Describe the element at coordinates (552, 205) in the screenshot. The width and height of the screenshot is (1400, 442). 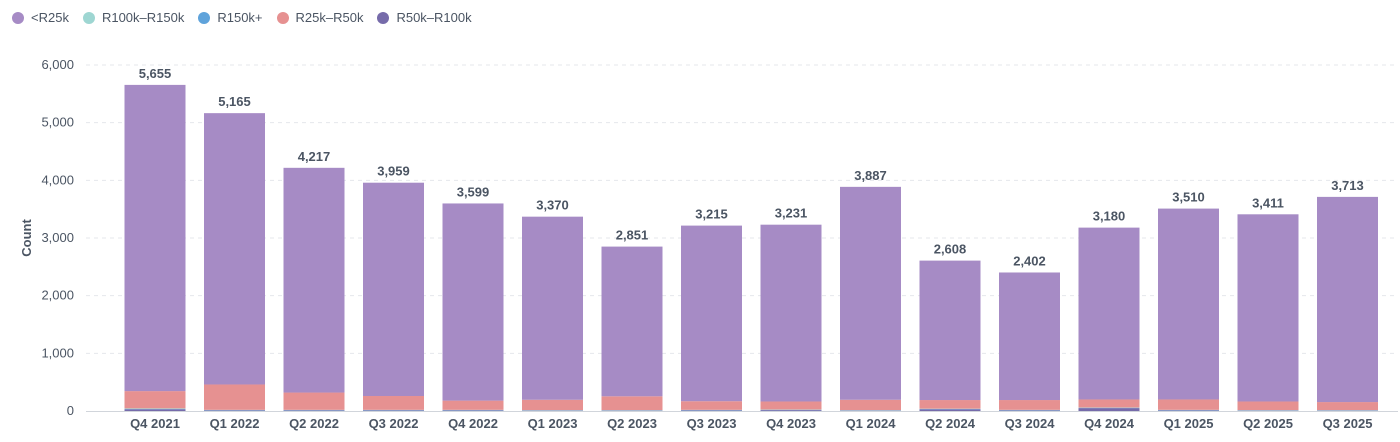
I see `bar-total-label: 3,370` at that location.